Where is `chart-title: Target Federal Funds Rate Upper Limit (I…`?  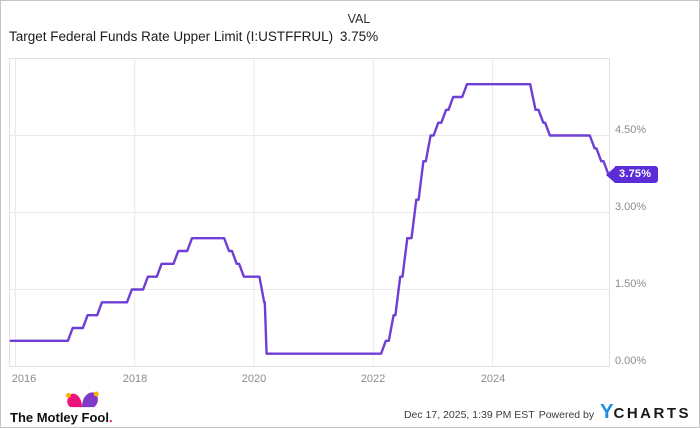
chart-title: Target Federal Funds Rate Upper Limit (I… is located at coordinates (171, 36).